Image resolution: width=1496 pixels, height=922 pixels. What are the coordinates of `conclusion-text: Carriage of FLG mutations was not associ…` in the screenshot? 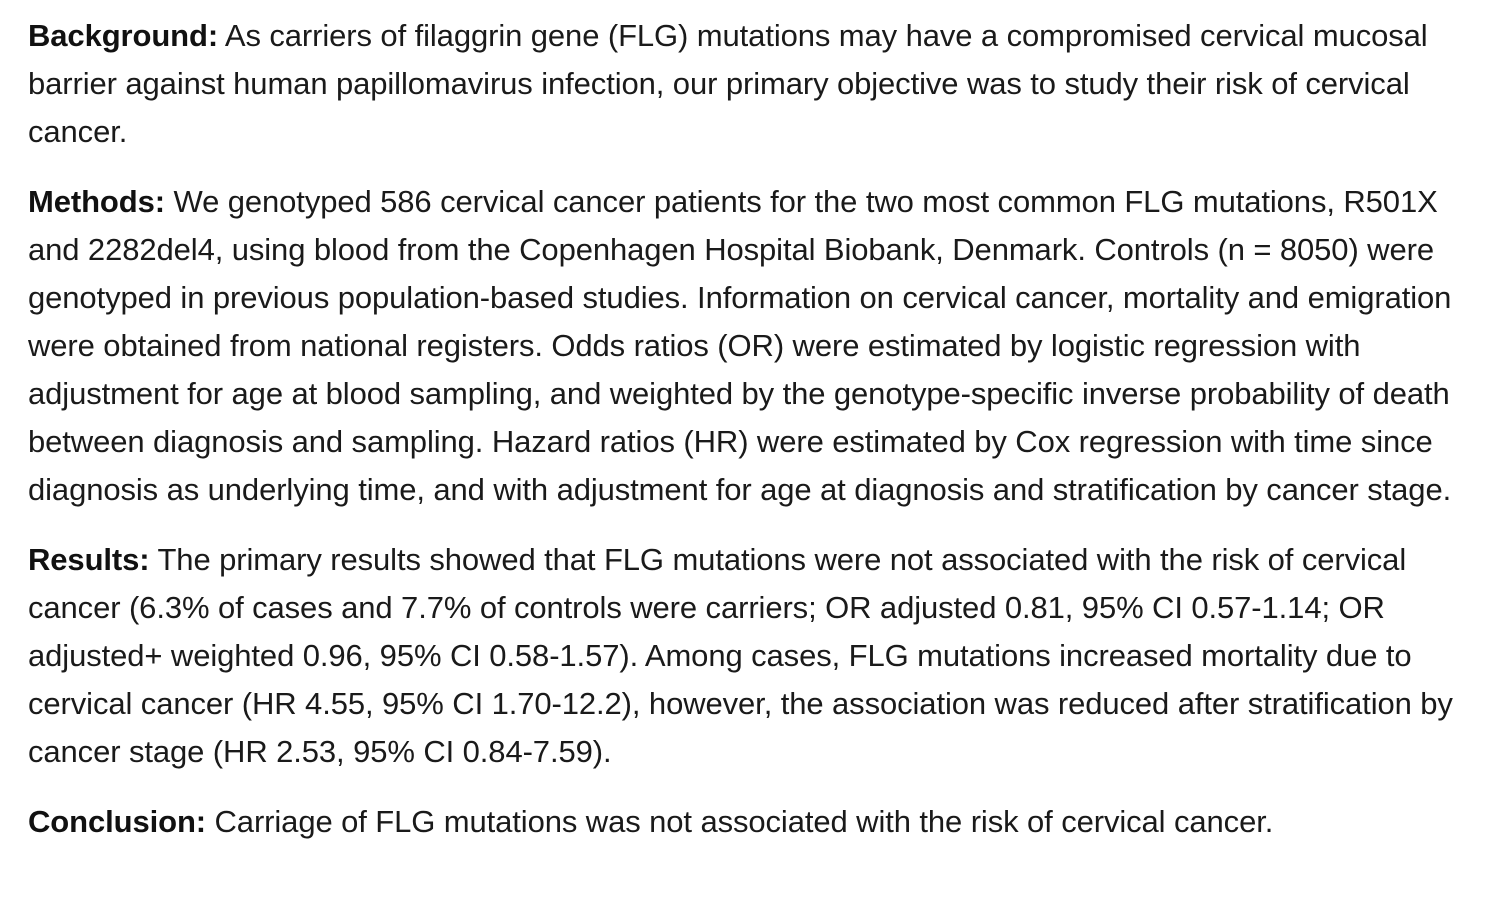 It's located at (744, 821).